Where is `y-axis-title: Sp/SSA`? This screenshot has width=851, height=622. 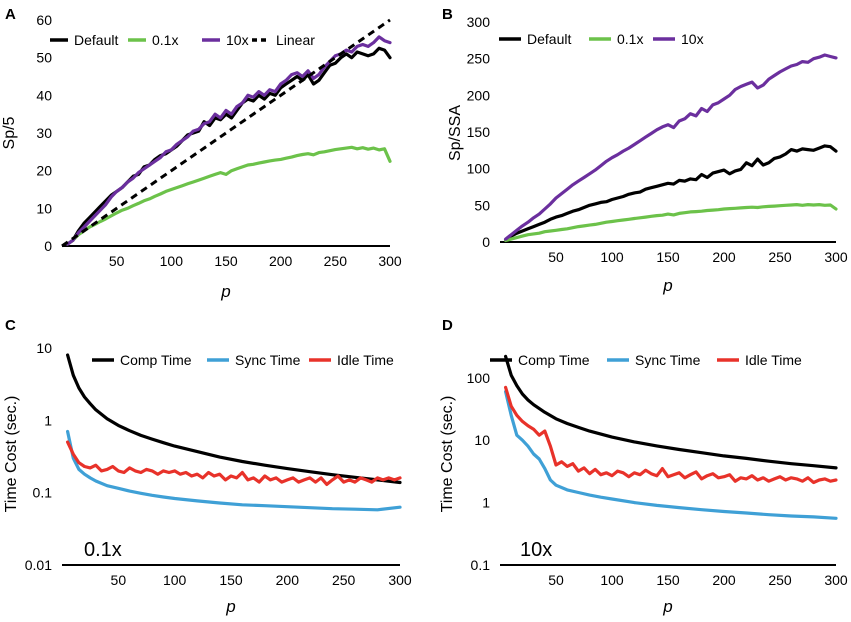
y-axis-title: Sp/SSA is located at coordinates (455, 133).